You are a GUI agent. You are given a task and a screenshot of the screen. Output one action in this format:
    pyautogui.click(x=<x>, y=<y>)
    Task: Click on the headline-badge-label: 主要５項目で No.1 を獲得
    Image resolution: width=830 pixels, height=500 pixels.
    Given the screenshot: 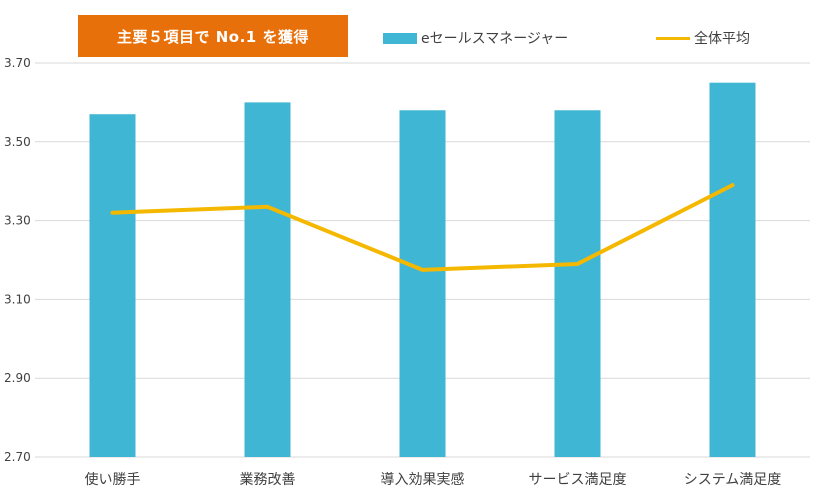 What is the action you would take?
    pyautogui.click(x=213, y=36)
    